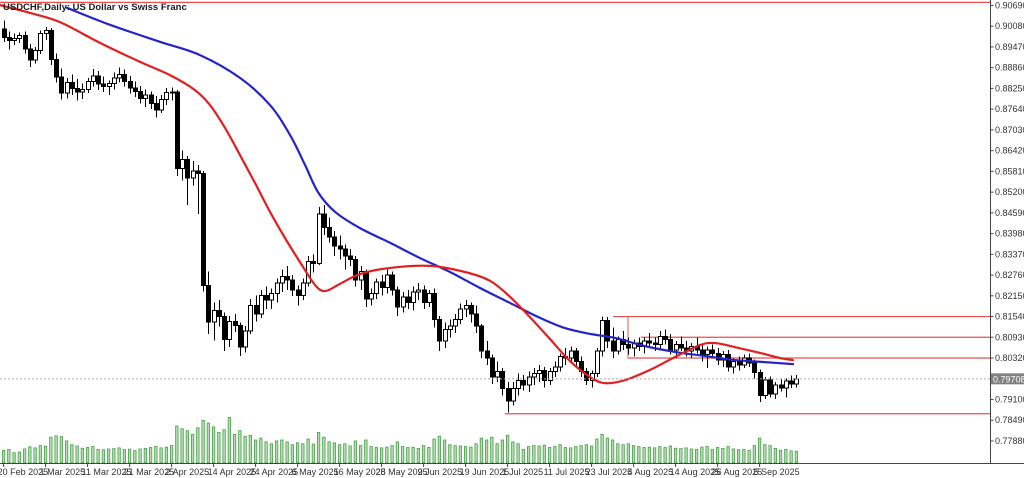 This screenshot has width=1024, height=478. I want to click on time-tick-label: 28 May 2025, so click(402, 472).